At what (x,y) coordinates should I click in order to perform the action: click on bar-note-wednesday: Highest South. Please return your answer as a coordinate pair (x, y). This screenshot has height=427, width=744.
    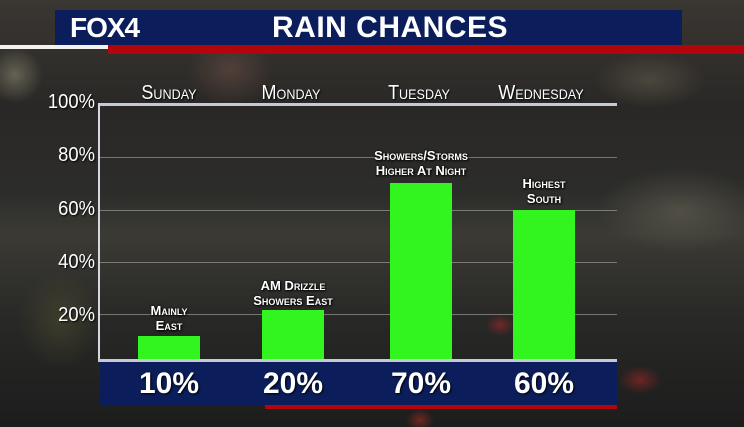
    Looking at the image, I should click on (544, 191).